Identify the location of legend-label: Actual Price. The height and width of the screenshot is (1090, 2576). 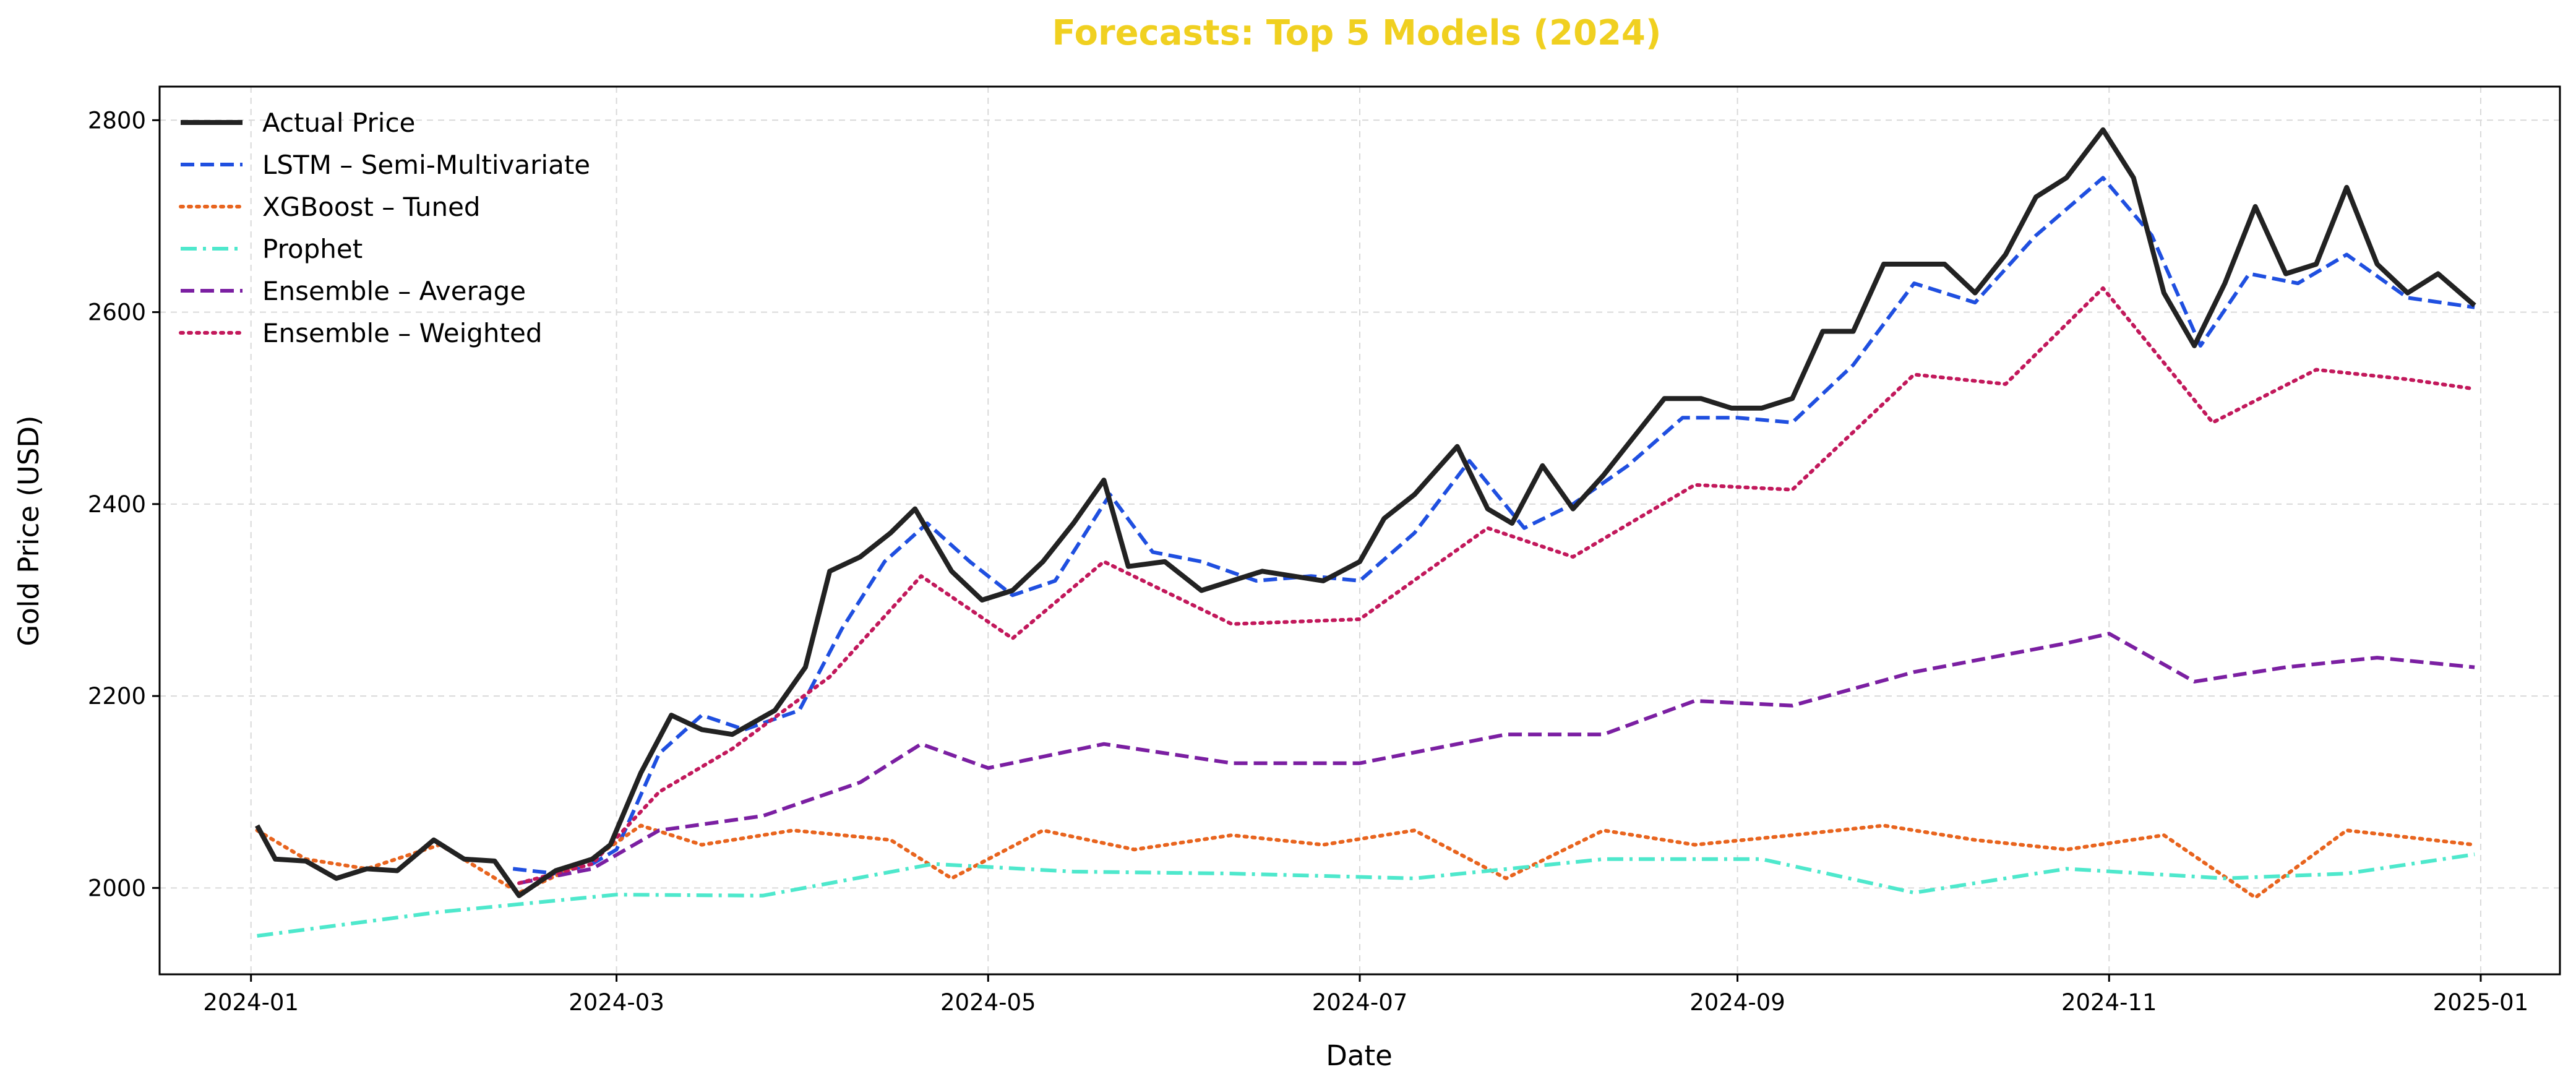
(338, 123).